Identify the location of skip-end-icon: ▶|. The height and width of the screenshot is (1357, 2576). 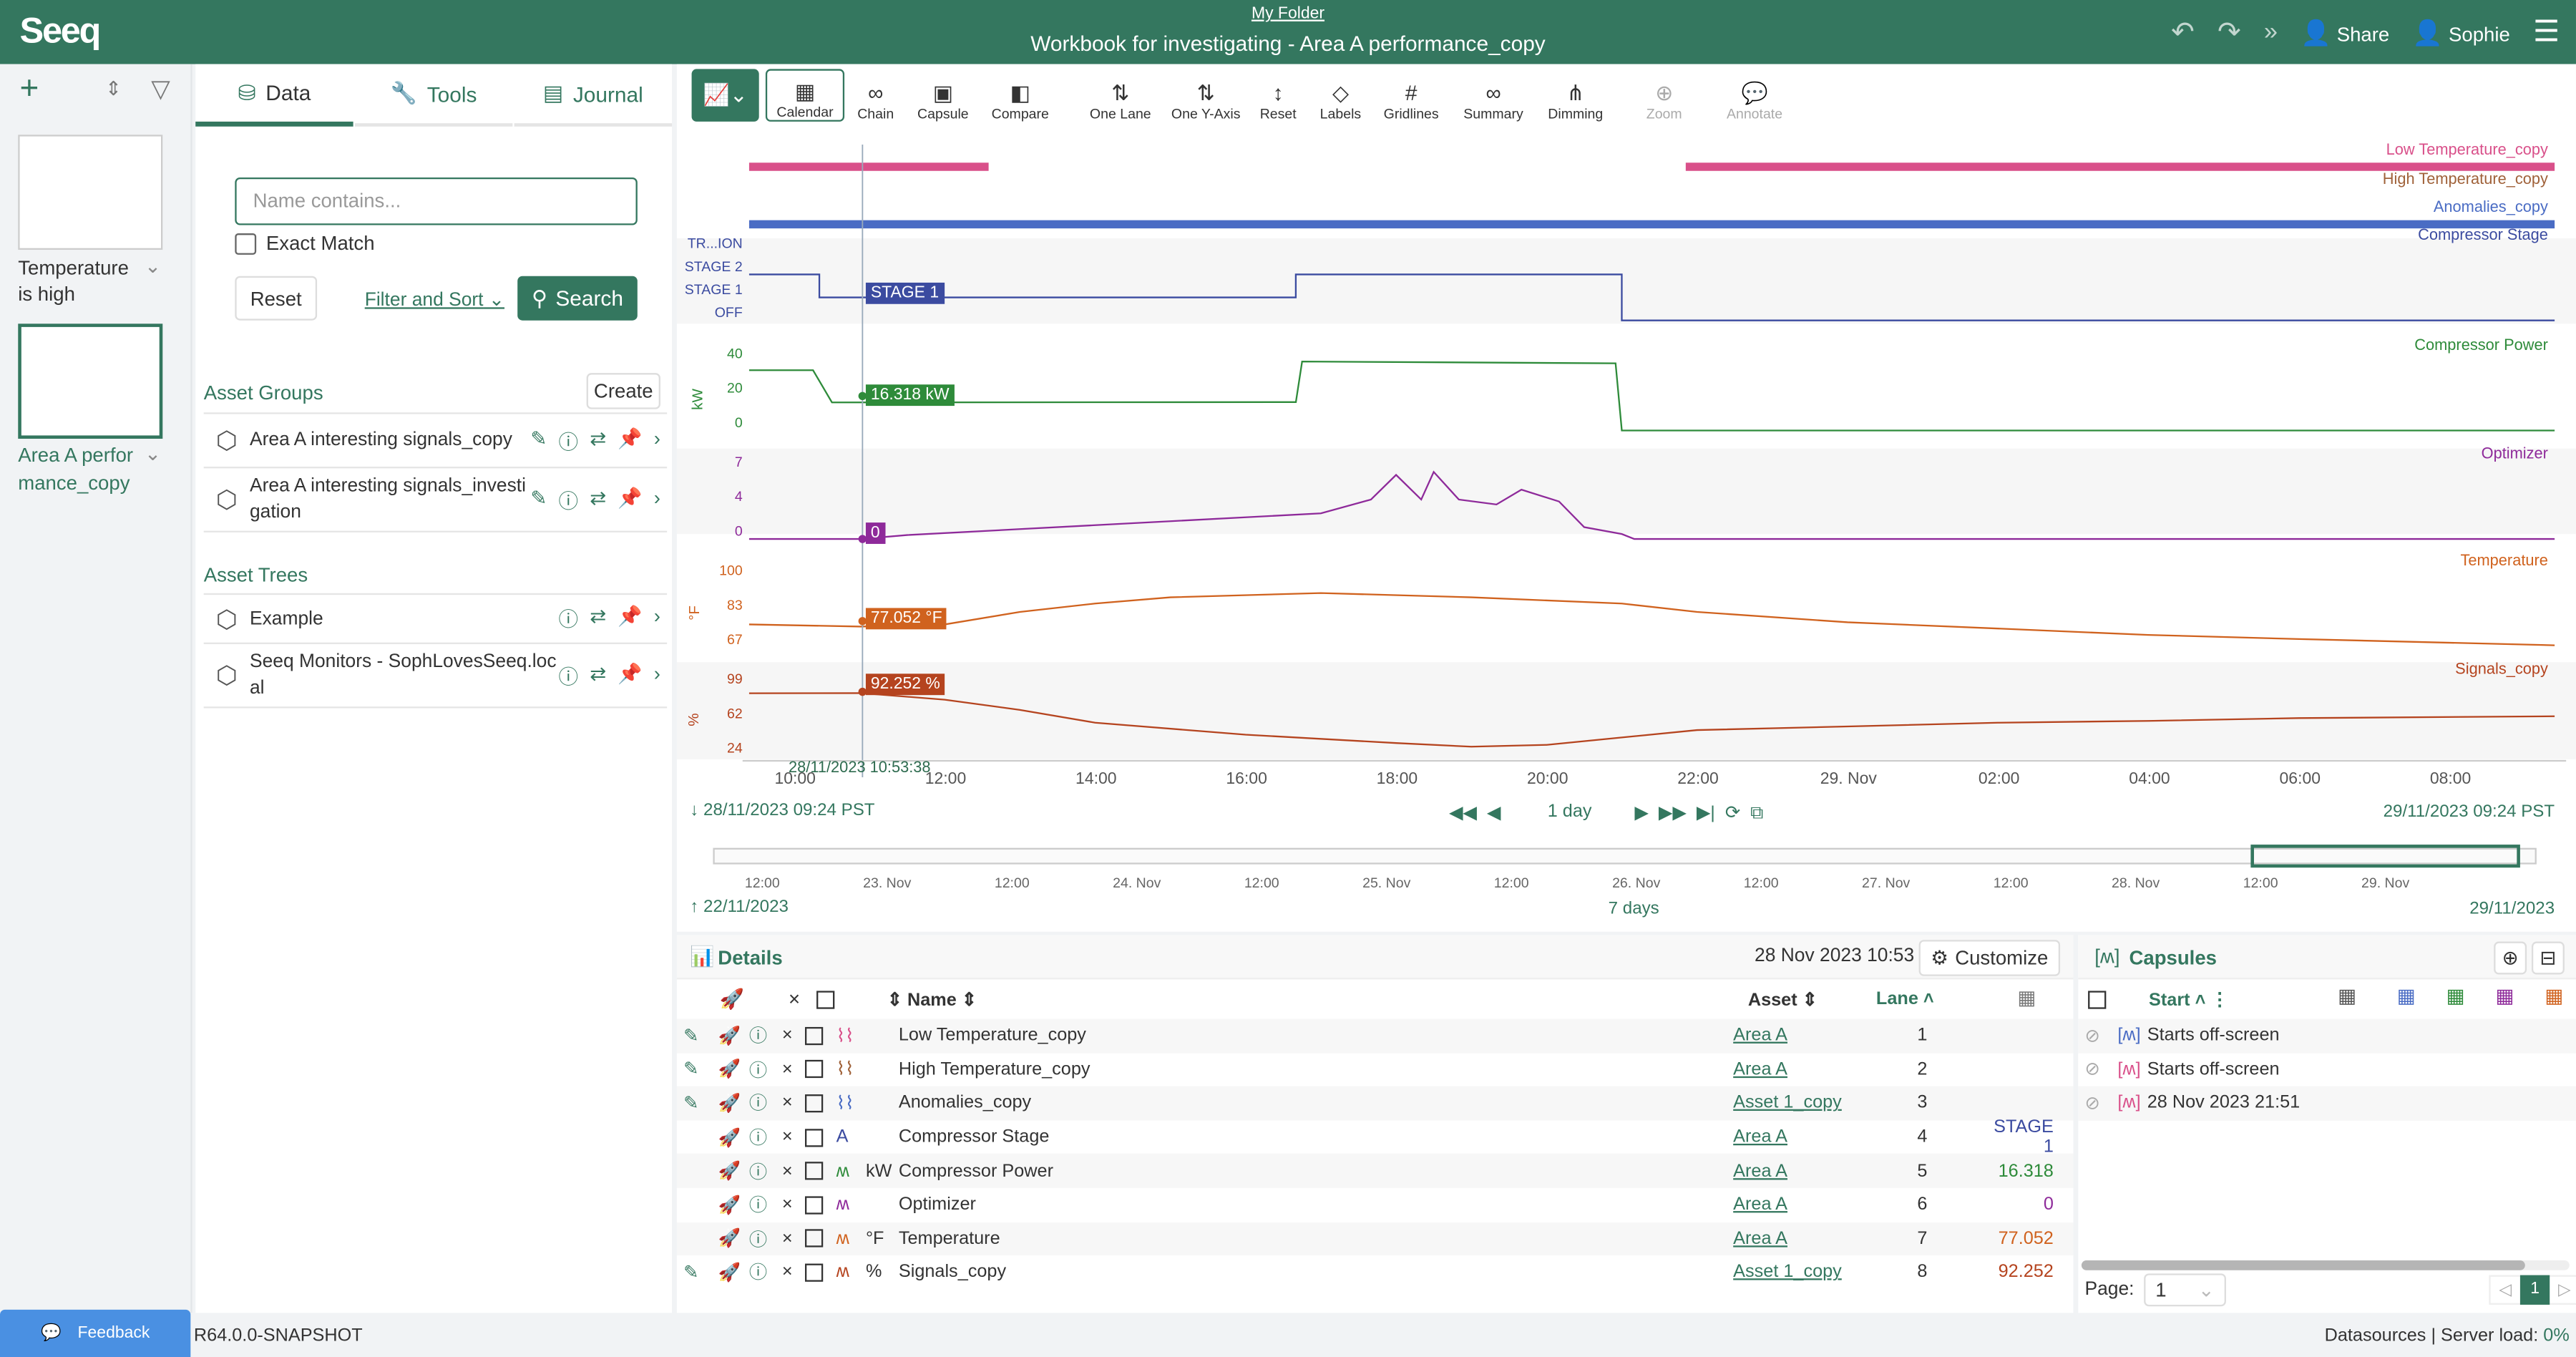
(1705, 813).